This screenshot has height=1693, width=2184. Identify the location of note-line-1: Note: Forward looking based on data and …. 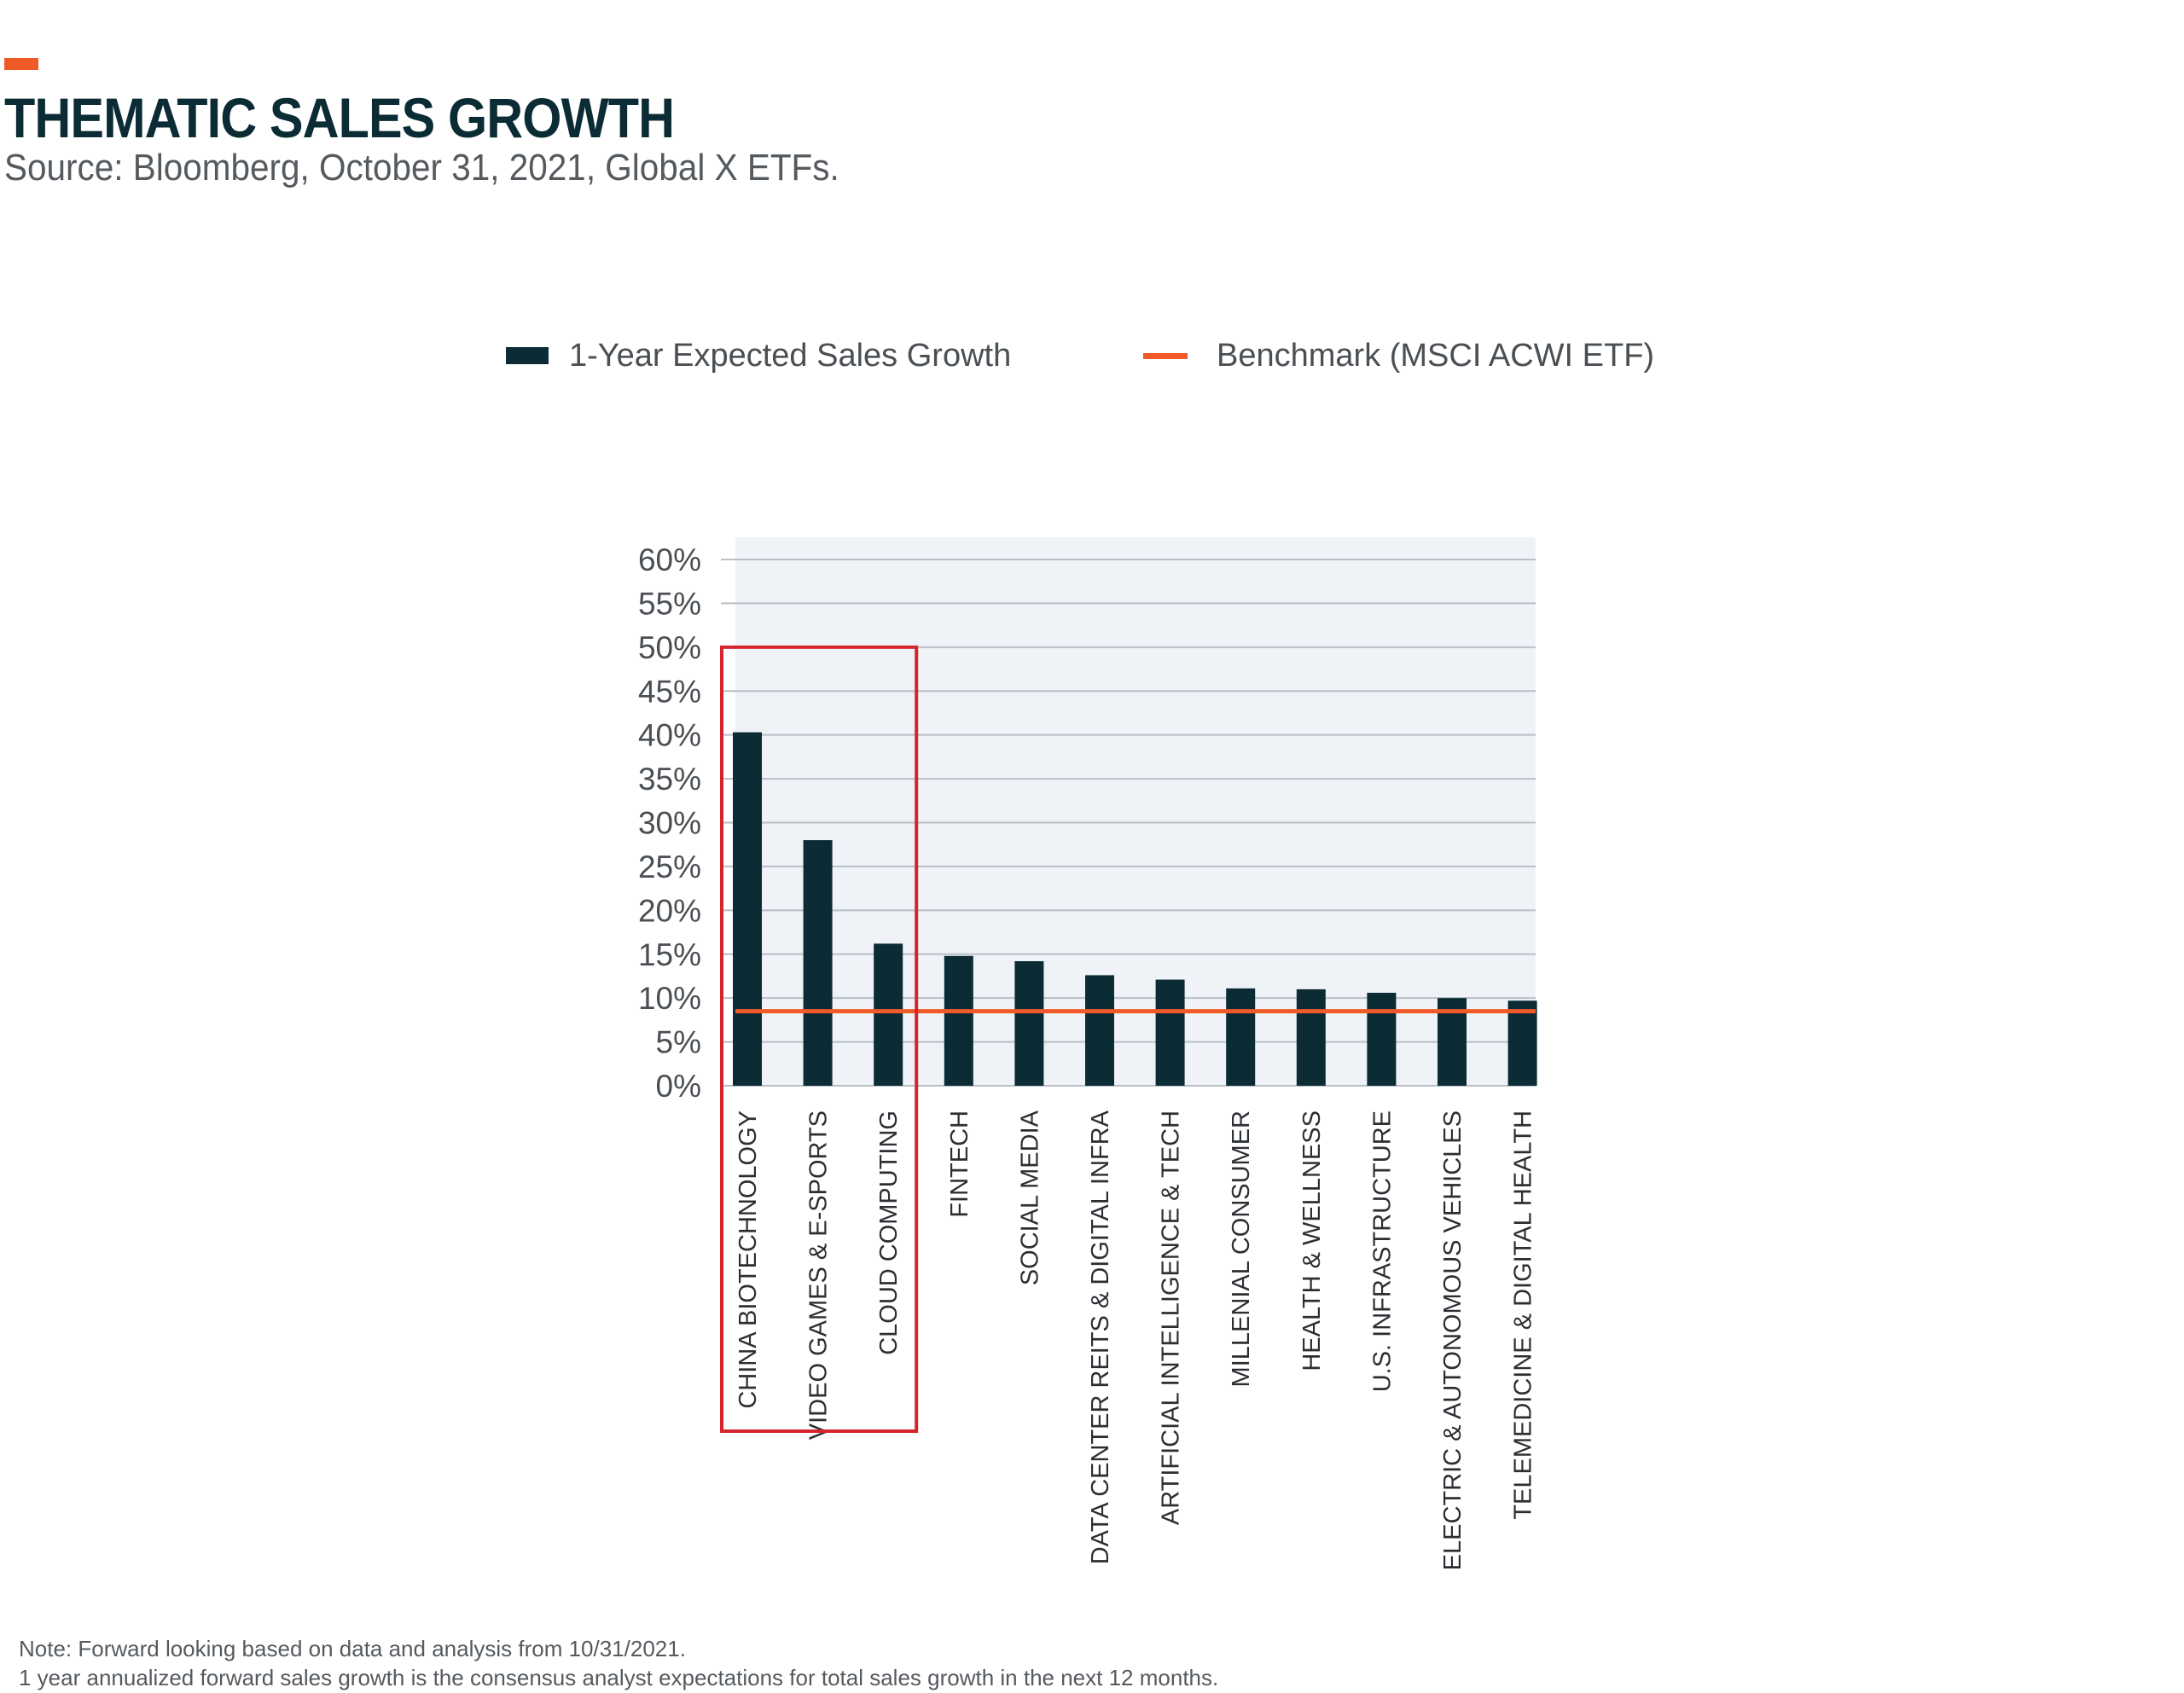
(352, 1648).